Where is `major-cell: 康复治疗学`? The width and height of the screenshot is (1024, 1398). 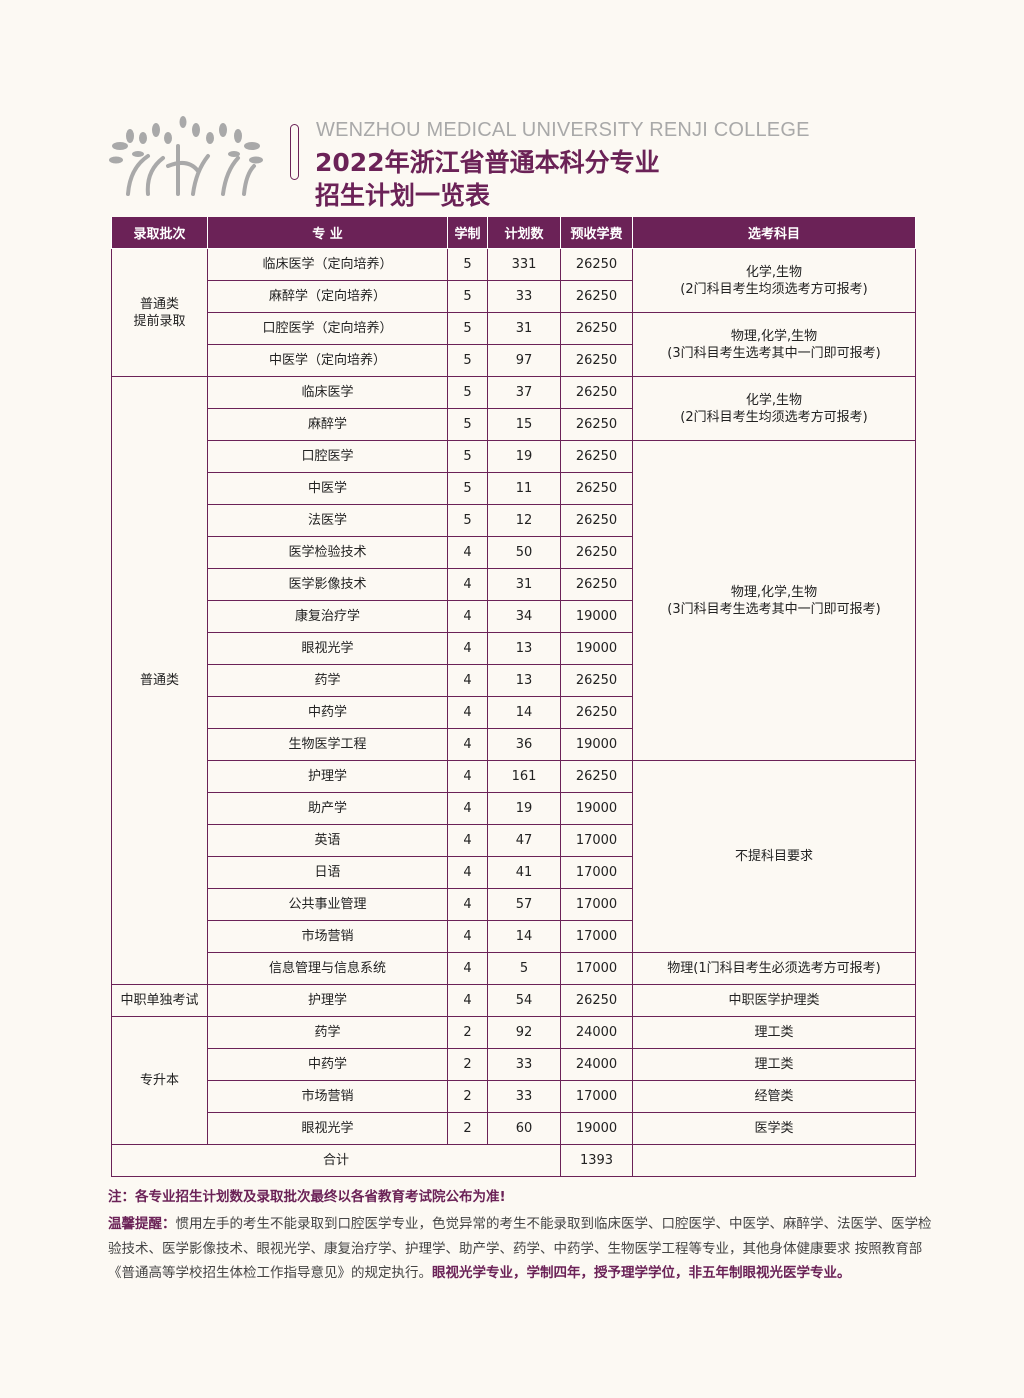 major-cell: 康复治疗学 is located at coordinates (327, 616).